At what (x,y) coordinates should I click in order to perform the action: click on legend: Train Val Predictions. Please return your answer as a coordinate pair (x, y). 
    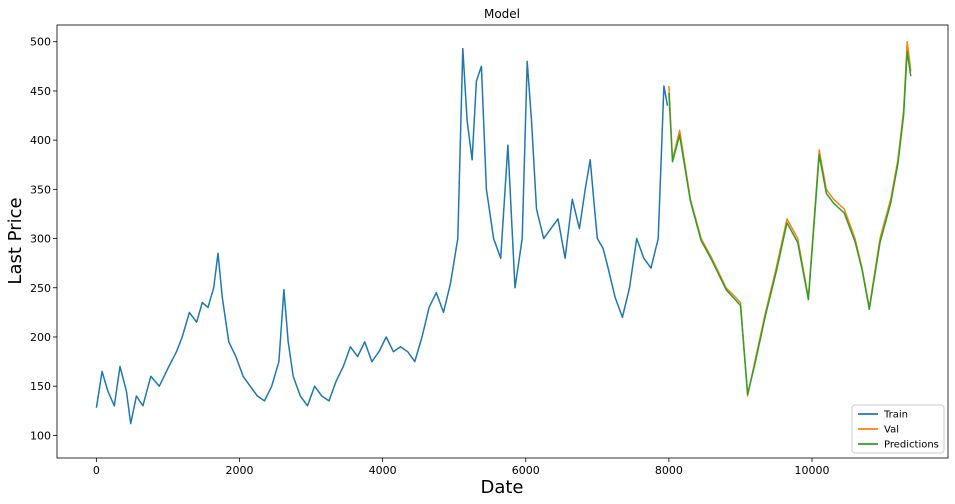
    Looking at the image, I should click on (898, 429).